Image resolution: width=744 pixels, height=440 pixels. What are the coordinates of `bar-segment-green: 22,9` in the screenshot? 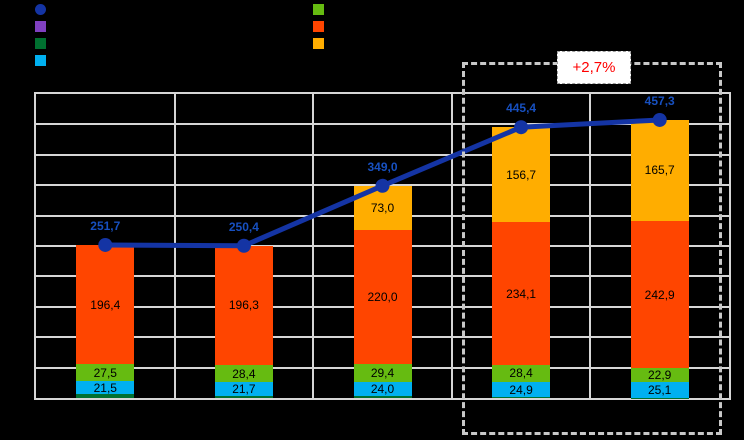 It's located at (659, 375).